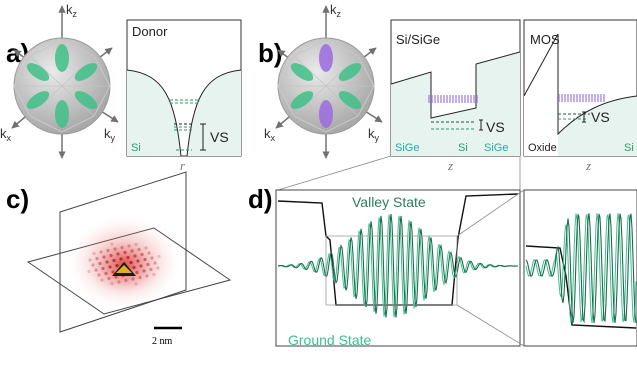 This screenshot has height=365, width=637. Describe the element at coordinates (124, 262) in the screenshot. I see `wavefunction-density` at that location.